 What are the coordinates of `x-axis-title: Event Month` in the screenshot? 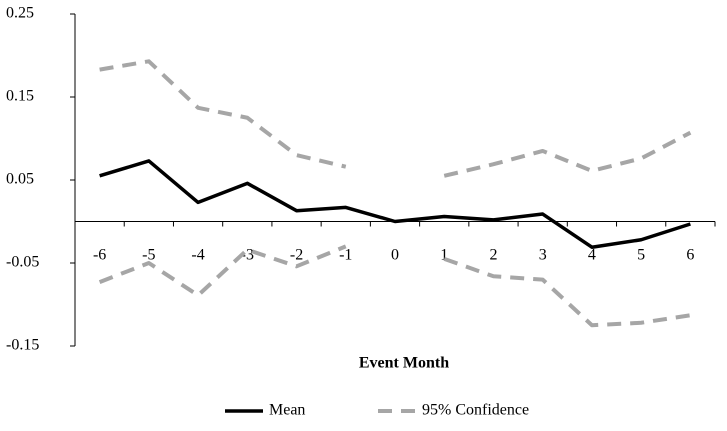 It's located at (404, 363).